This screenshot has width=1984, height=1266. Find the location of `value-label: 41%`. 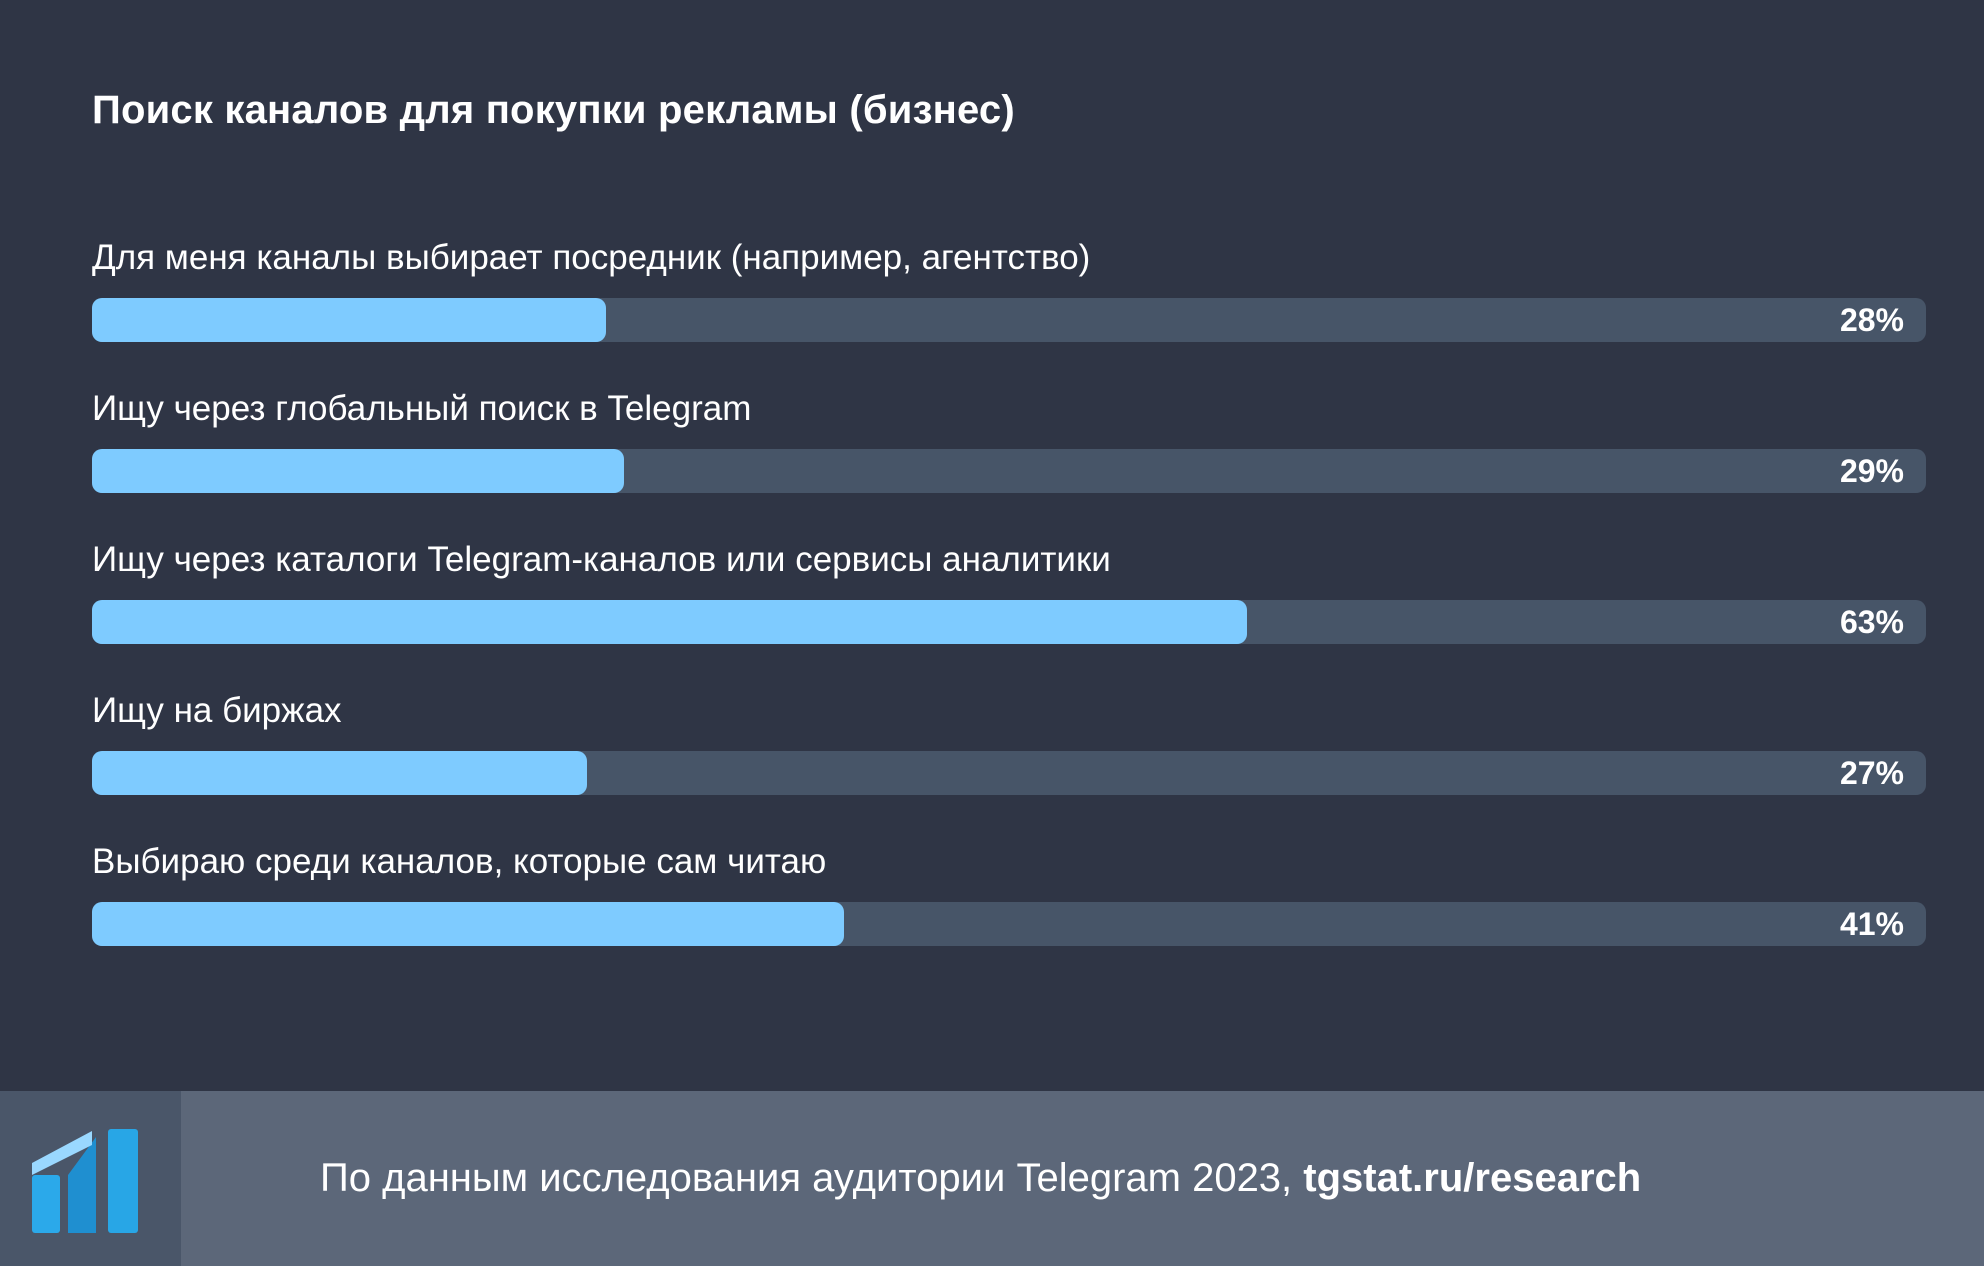

value-label: 41% is located at coordinates (1871, 924).